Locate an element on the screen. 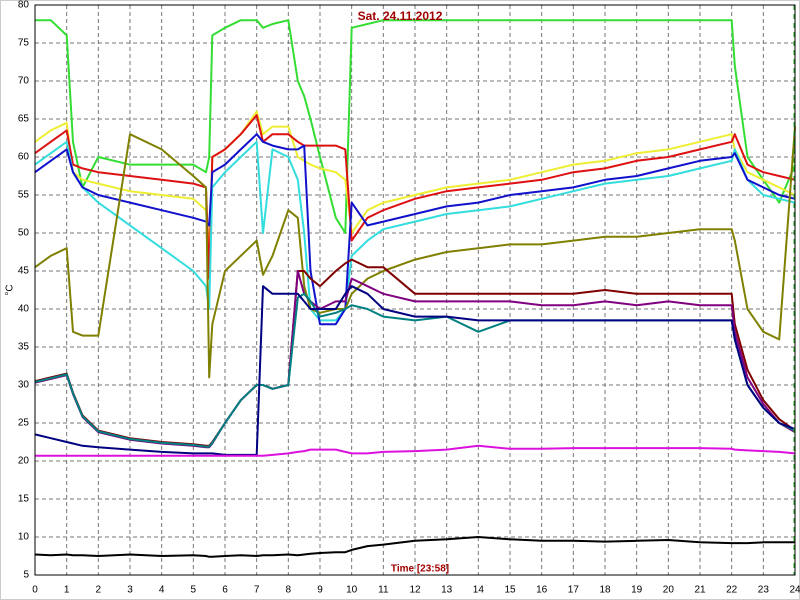 The width and height of the screenshot is (800, 600). y-tick-label: 30 is located at coordinates (24, 385).